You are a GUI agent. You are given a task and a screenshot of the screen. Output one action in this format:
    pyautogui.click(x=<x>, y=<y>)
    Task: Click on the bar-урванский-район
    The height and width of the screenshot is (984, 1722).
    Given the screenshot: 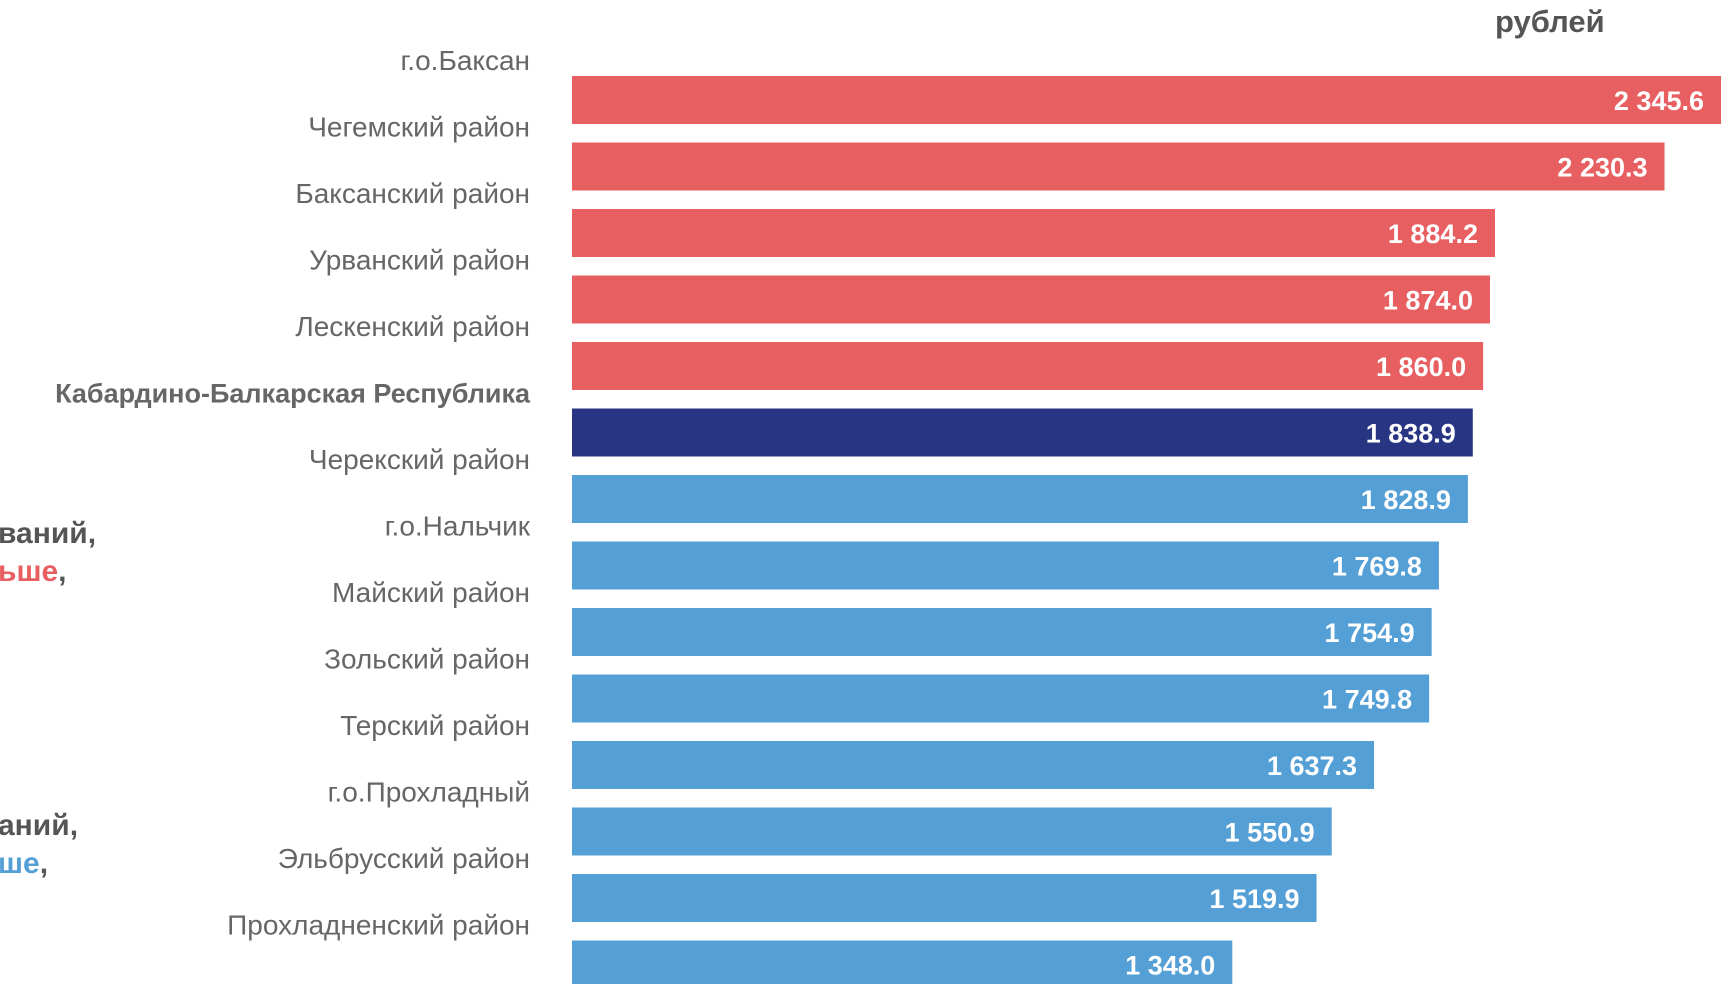 What is the action you would take?
    pyautogui.click(x=1031, y=299)
    